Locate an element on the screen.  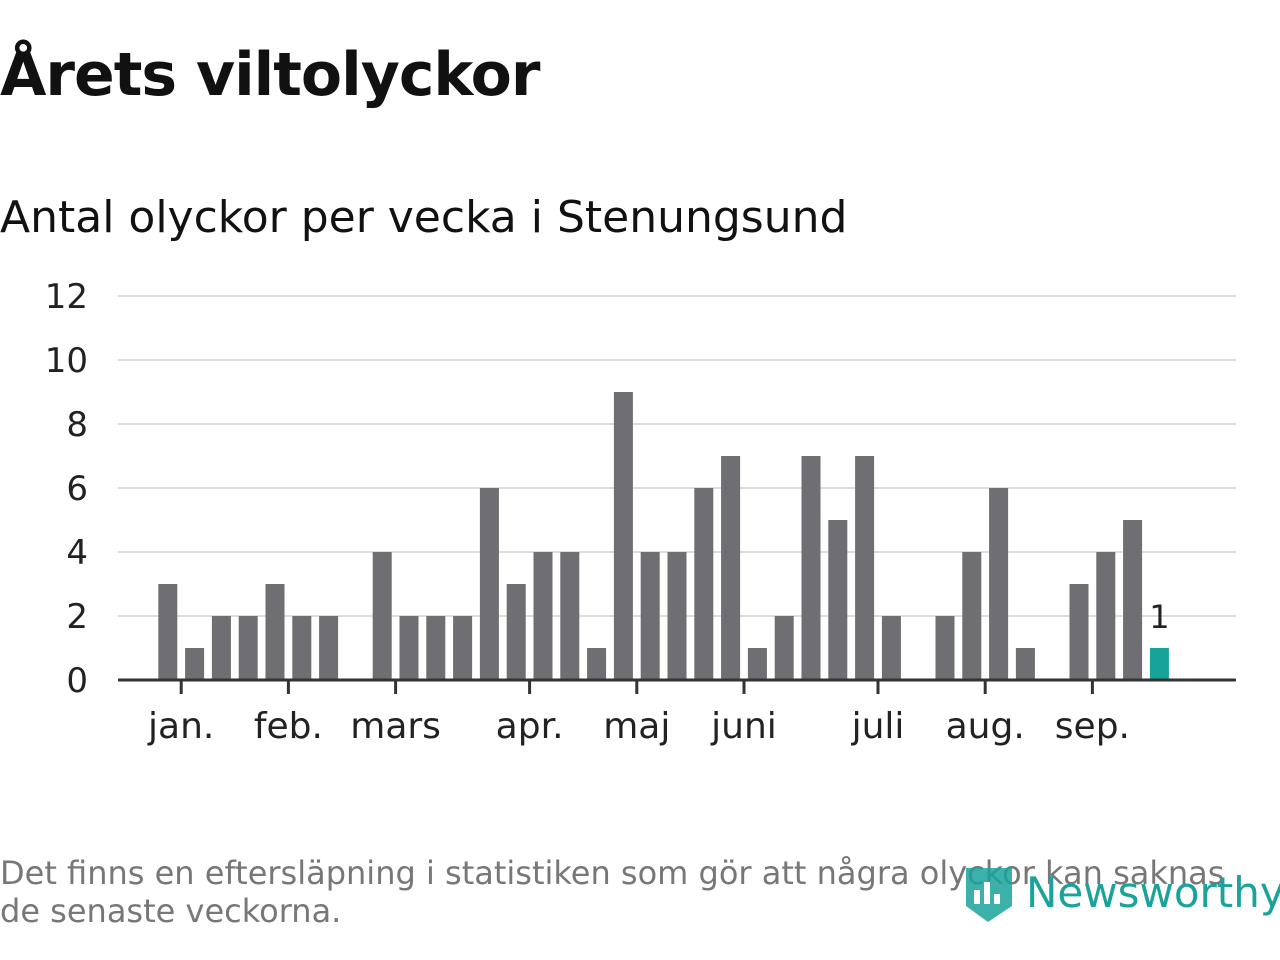
chart-subtitle: Antal olyckor per vecka i Stenungsund is located at coordinates (424, 217).